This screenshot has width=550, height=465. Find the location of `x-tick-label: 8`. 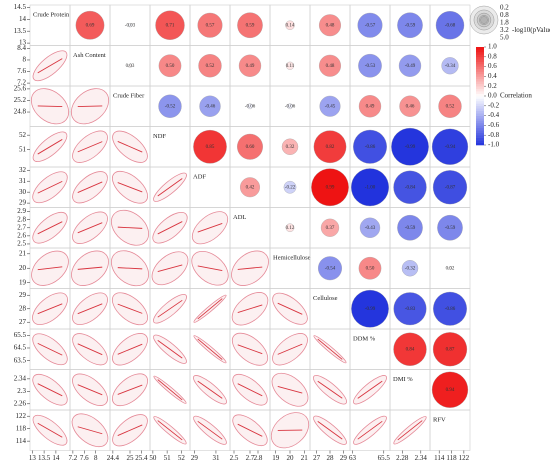

x-tick-label: 8 is located at coordinates (96, 458).